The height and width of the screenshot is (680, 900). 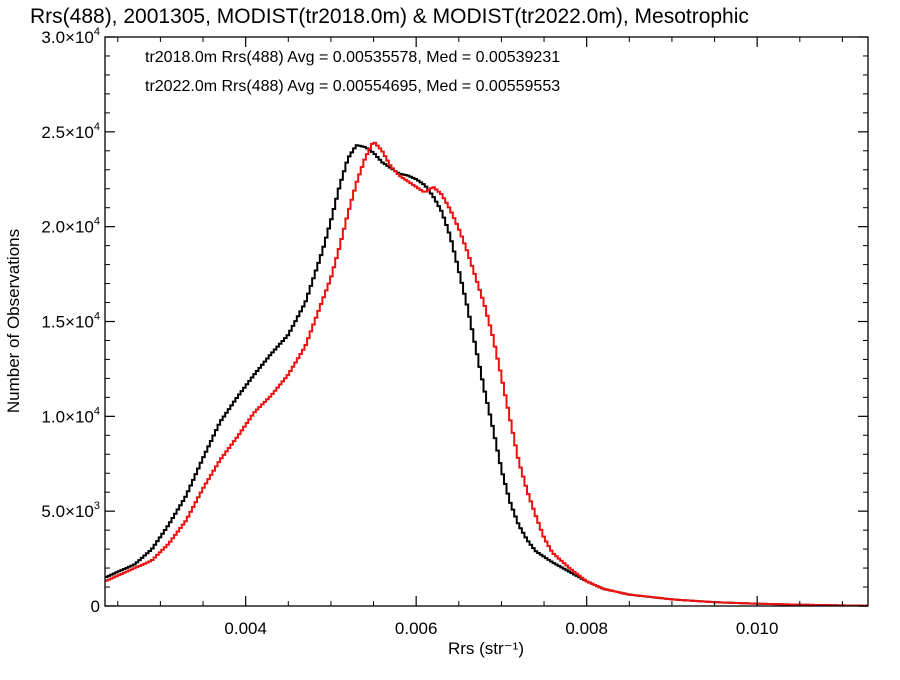 What do you see at coordinates (70, 321) in the screenshot?
I see `y-tick-label: 1.5×10⁴` at bounding box center [70, 321].